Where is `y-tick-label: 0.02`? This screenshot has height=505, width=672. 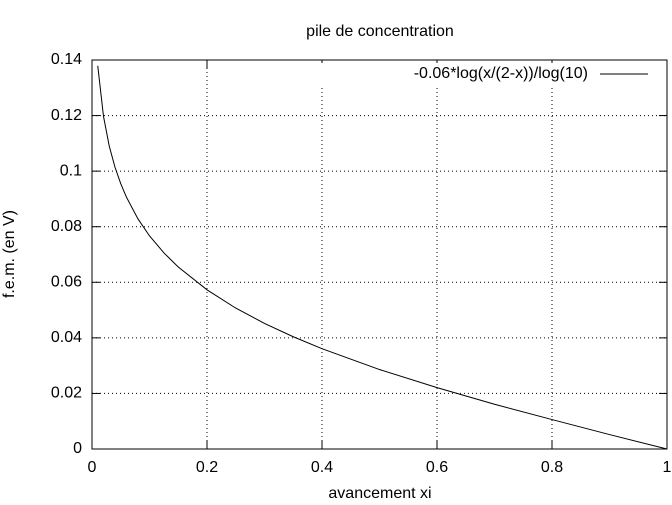
y-tick-label: 0.02 is located at coordinates (66, 393).